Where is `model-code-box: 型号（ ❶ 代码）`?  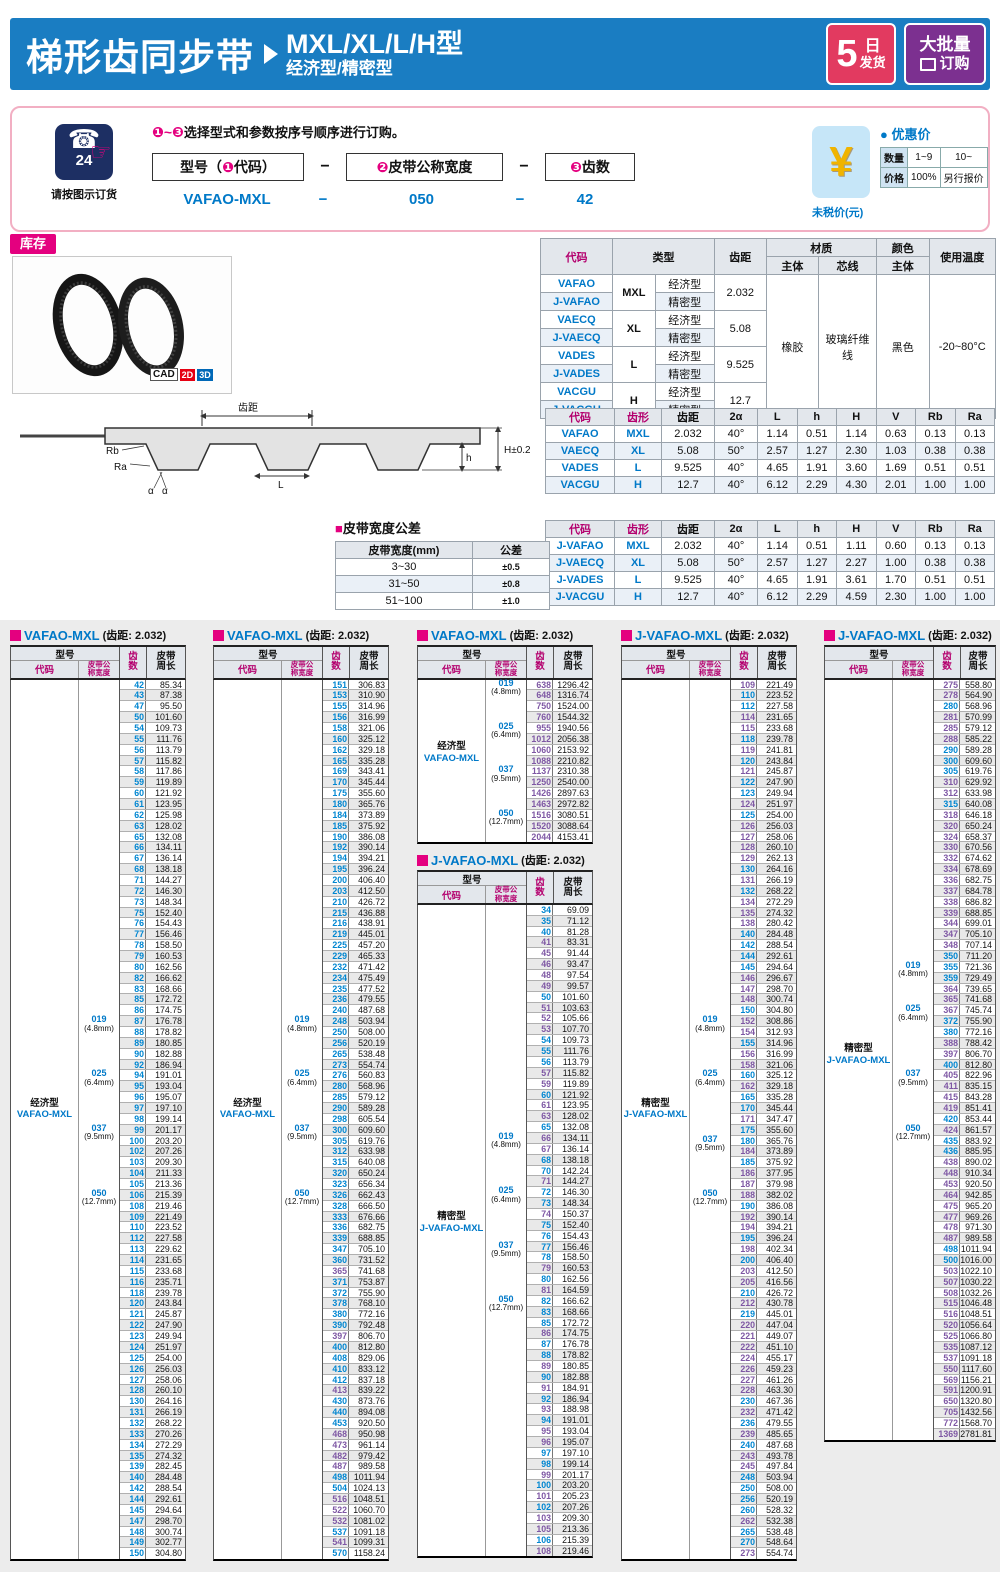
model-code-box: 型号（ ❶ 代码） is located at coordinates (228, 167).